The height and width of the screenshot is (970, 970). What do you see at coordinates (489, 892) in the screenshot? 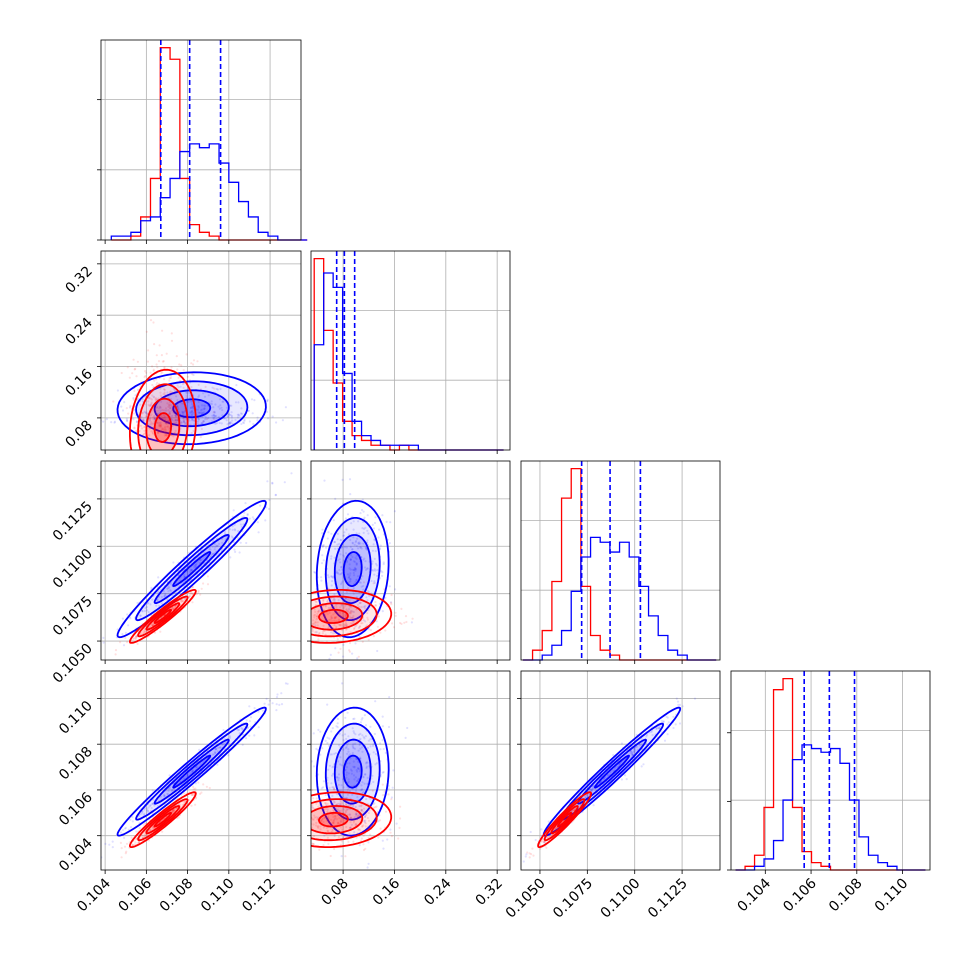
I see `x-tick-label: 0.32` at bounding box center [489, 892].